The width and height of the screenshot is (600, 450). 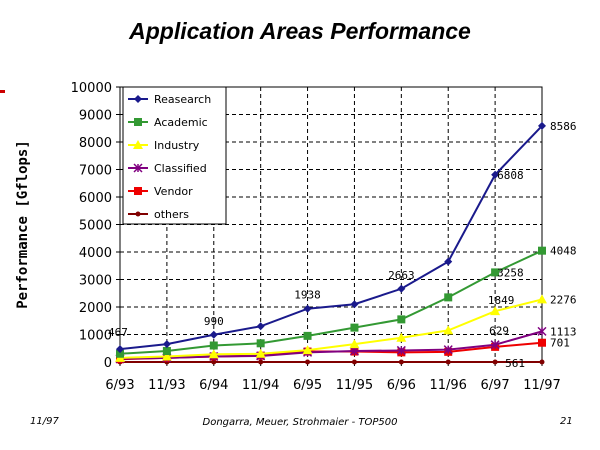 What do you see at coordinates (260, 385) in the screenshot?
I see `x-tick-label: 11/94` at bounding box center [260, 385].